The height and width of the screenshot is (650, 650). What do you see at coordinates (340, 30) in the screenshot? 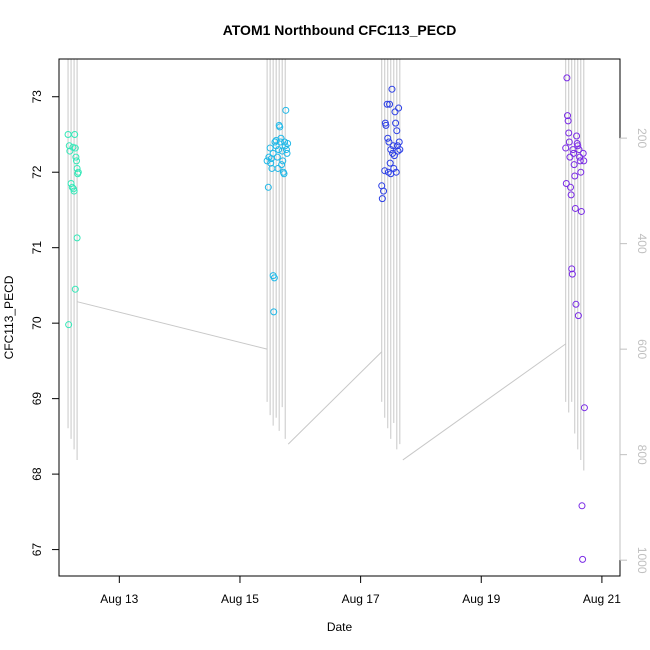
I see `chart-title: ATOM1 Northbound CFC113_PECD` at bounding box center [340, 30].